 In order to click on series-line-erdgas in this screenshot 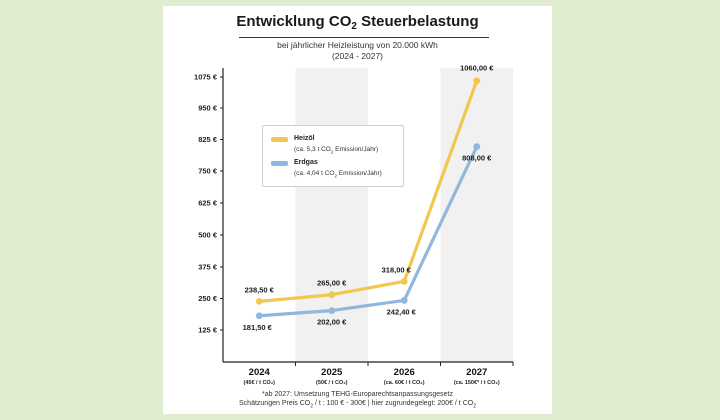, I will do `click(369, 231)`.